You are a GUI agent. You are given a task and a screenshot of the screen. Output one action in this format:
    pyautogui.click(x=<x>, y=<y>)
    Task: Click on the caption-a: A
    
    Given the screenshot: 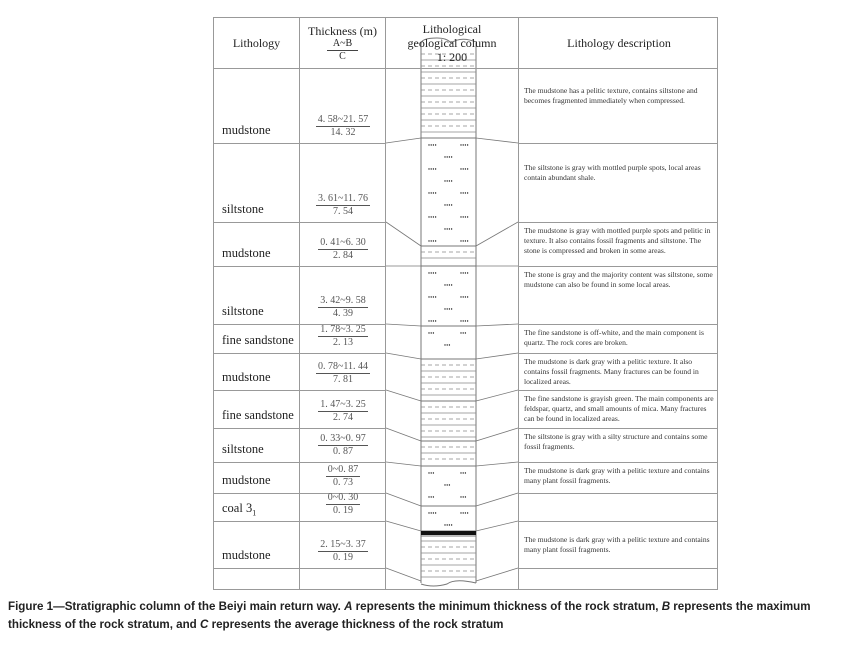 What is the action you would take?
    pyautogui.click(x=348, y=606)
    